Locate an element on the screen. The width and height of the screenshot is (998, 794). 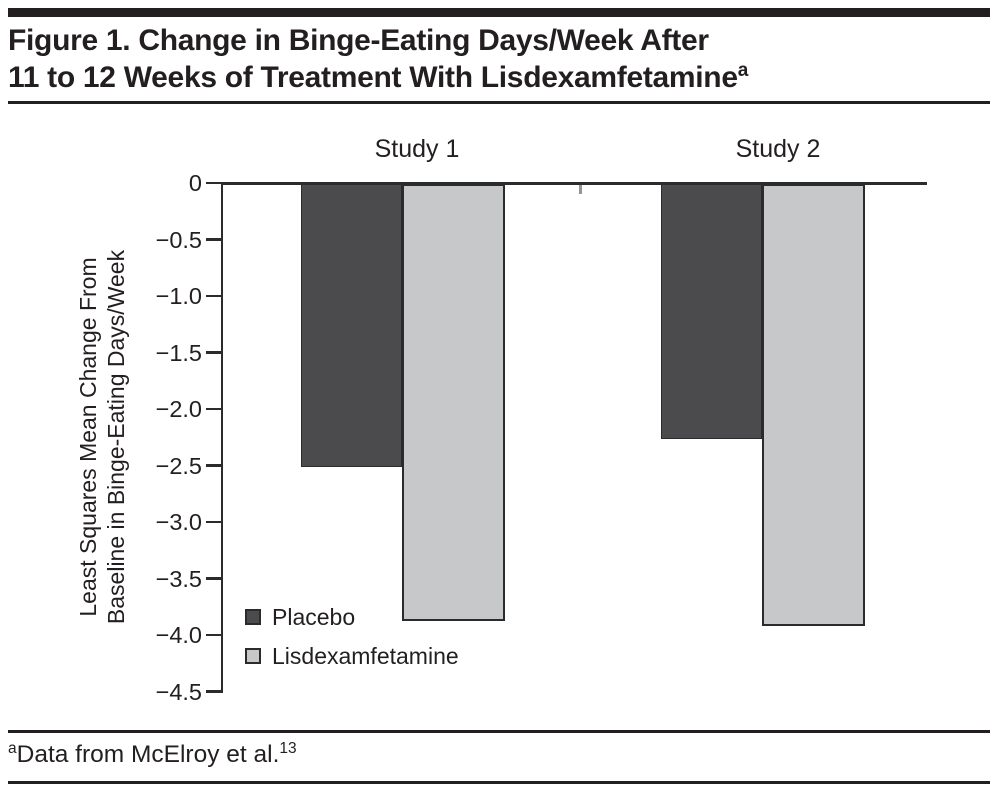
bar-study-1-lisdexamfetamine is located at coordinates (453, 402).